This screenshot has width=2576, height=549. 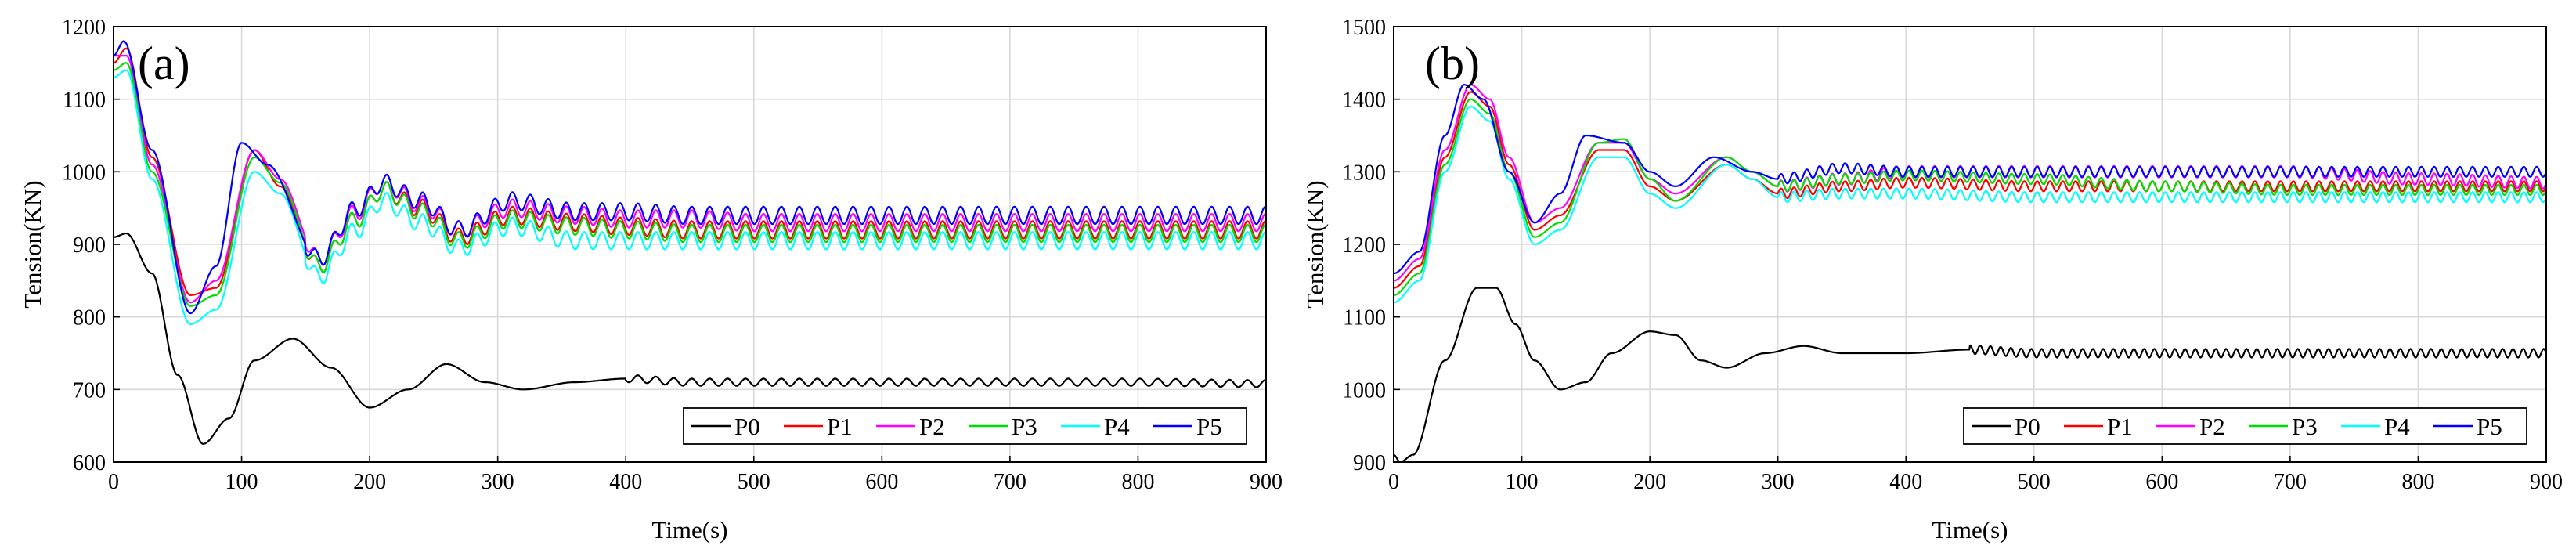 I want to click on legend-a: P0 P1 P2 P3 P4 P5, so click(x=965, y=426).